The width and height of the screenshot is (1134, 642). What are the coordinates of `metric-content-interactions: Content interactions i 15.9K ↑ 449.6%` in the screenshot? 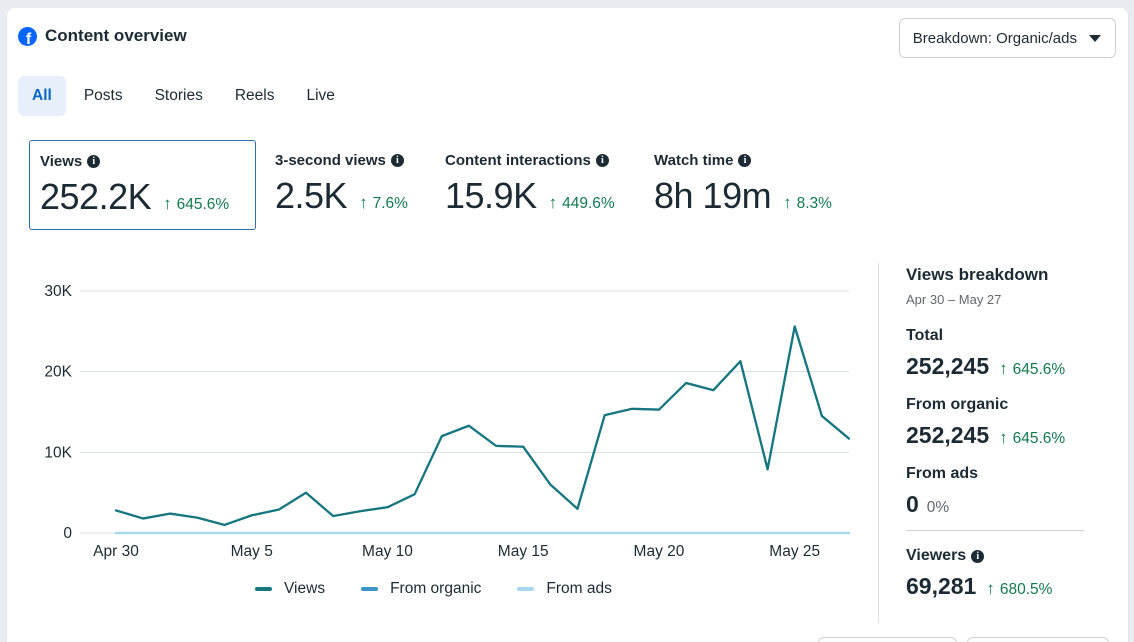 It's located at (537, 185).